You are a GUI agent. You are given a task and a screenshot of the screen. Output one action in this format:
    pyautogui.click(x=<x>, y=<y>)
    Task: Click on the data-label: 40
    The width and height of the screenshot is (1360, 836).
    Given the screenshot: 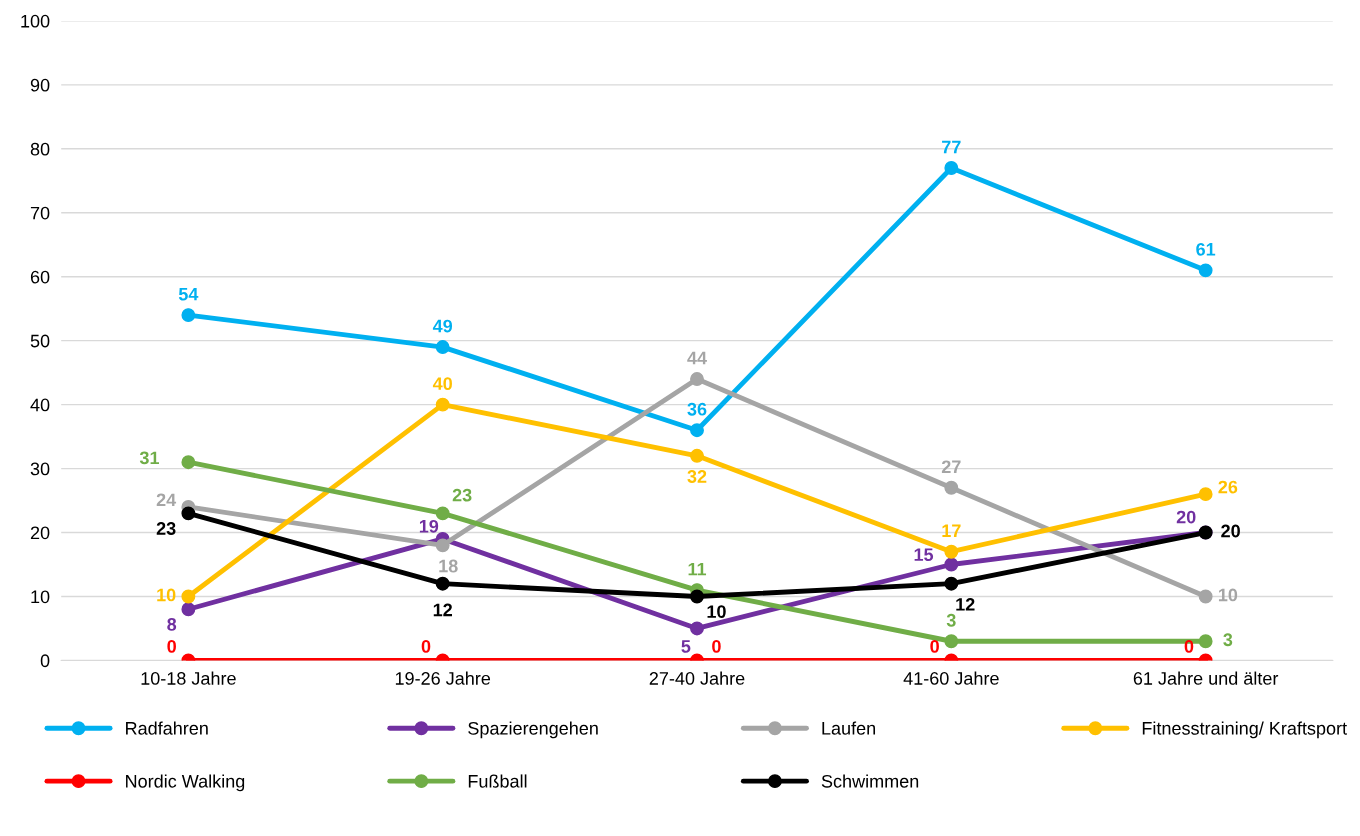 What is the action you would take?
    pyautogui.click(x=442, y=384)
    